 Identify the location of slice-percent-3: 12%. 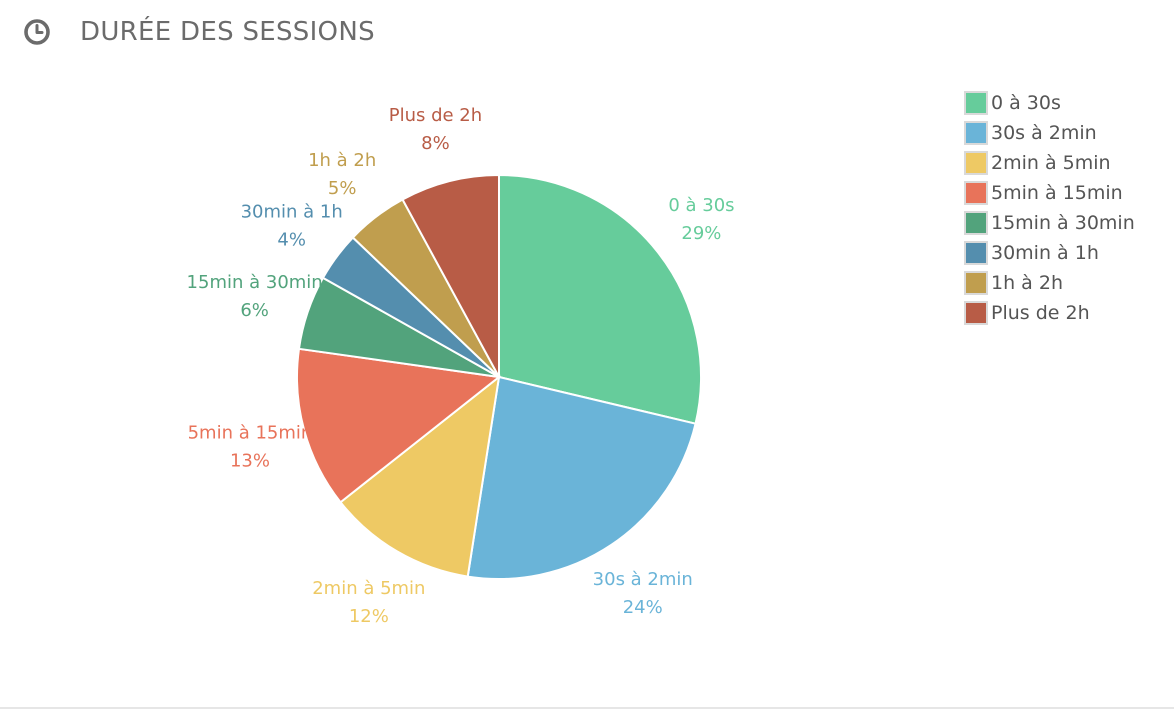
(369, 616).